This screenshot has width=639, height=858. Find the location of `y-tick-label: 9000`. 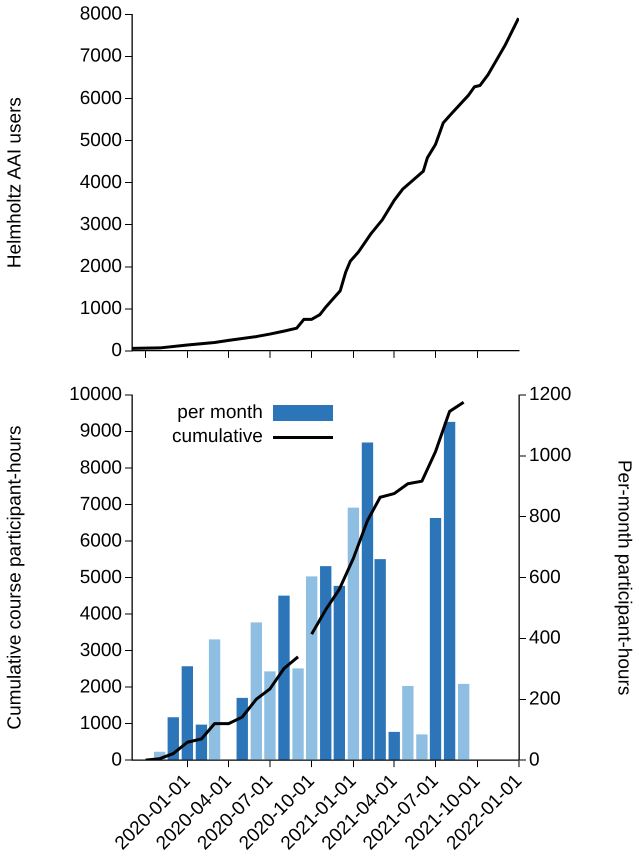

y-tick-label: 9000 is located at coordinates (101, 431).